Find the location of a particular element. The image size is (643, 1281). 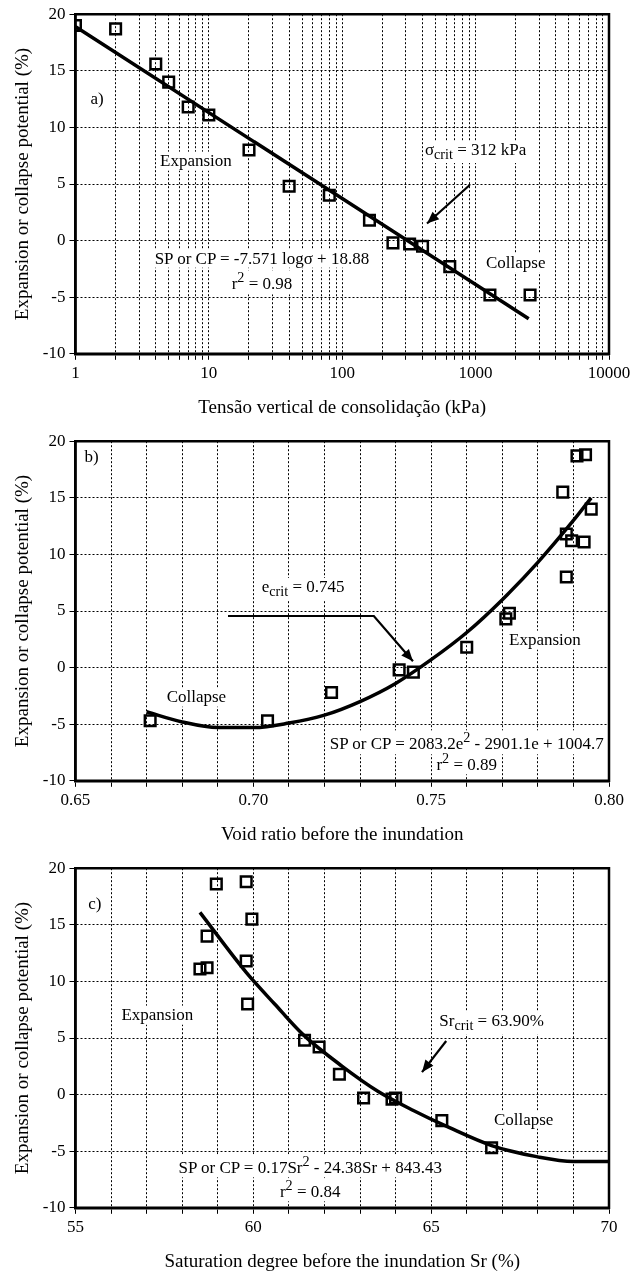

annotation: SP or CP = 2083.2e$^{2}$ - 2901.1e + 1004.7 is located at coordinates (466, 741).